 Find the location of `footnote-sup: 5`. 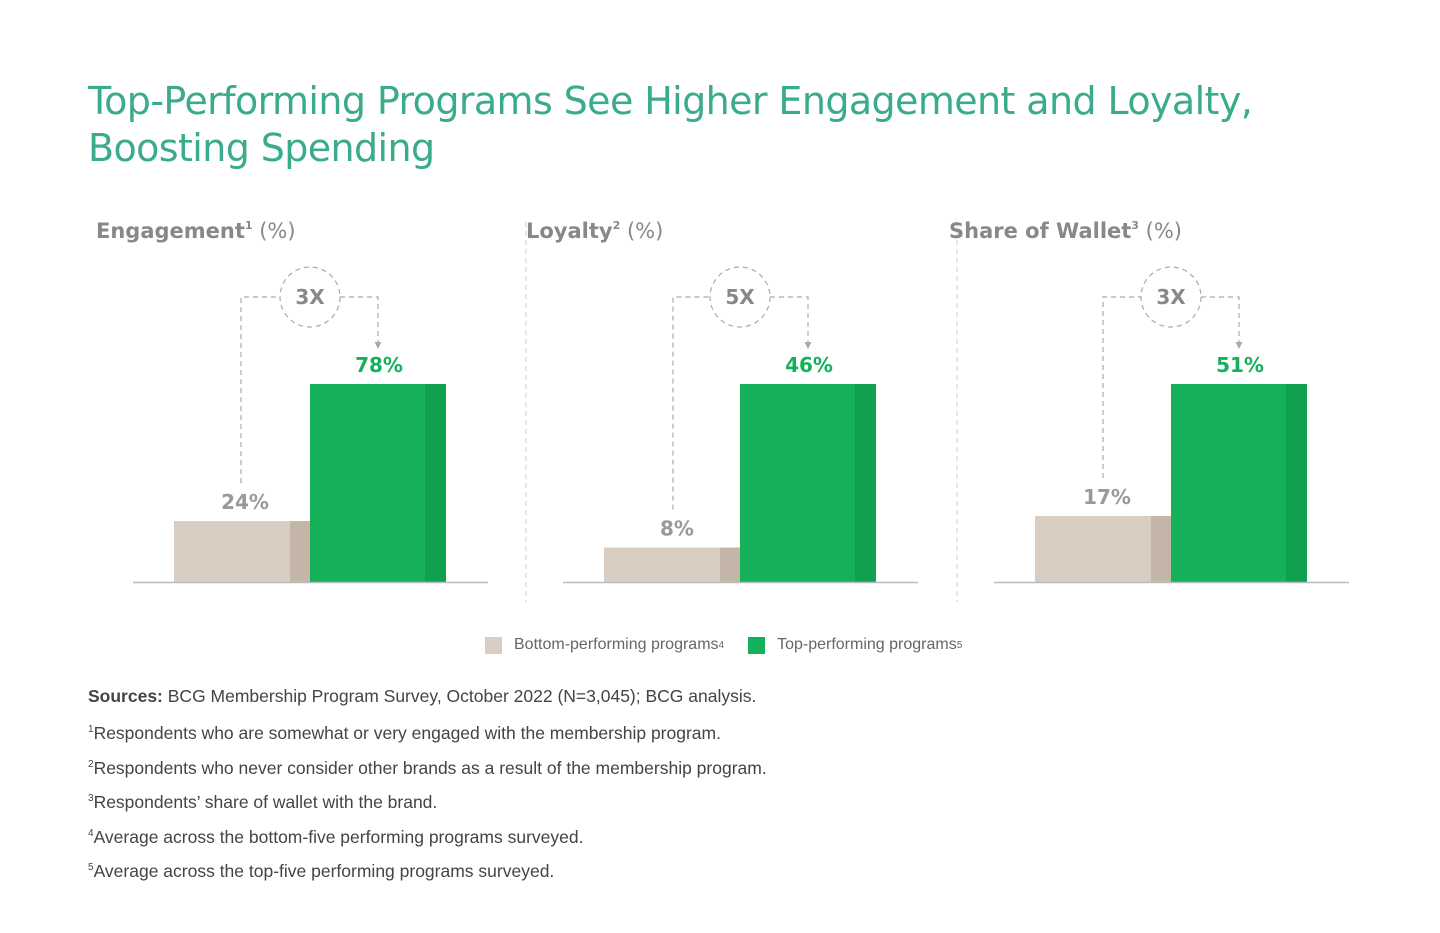

footnote-sup: 5 is located at coordinates (91, 867).